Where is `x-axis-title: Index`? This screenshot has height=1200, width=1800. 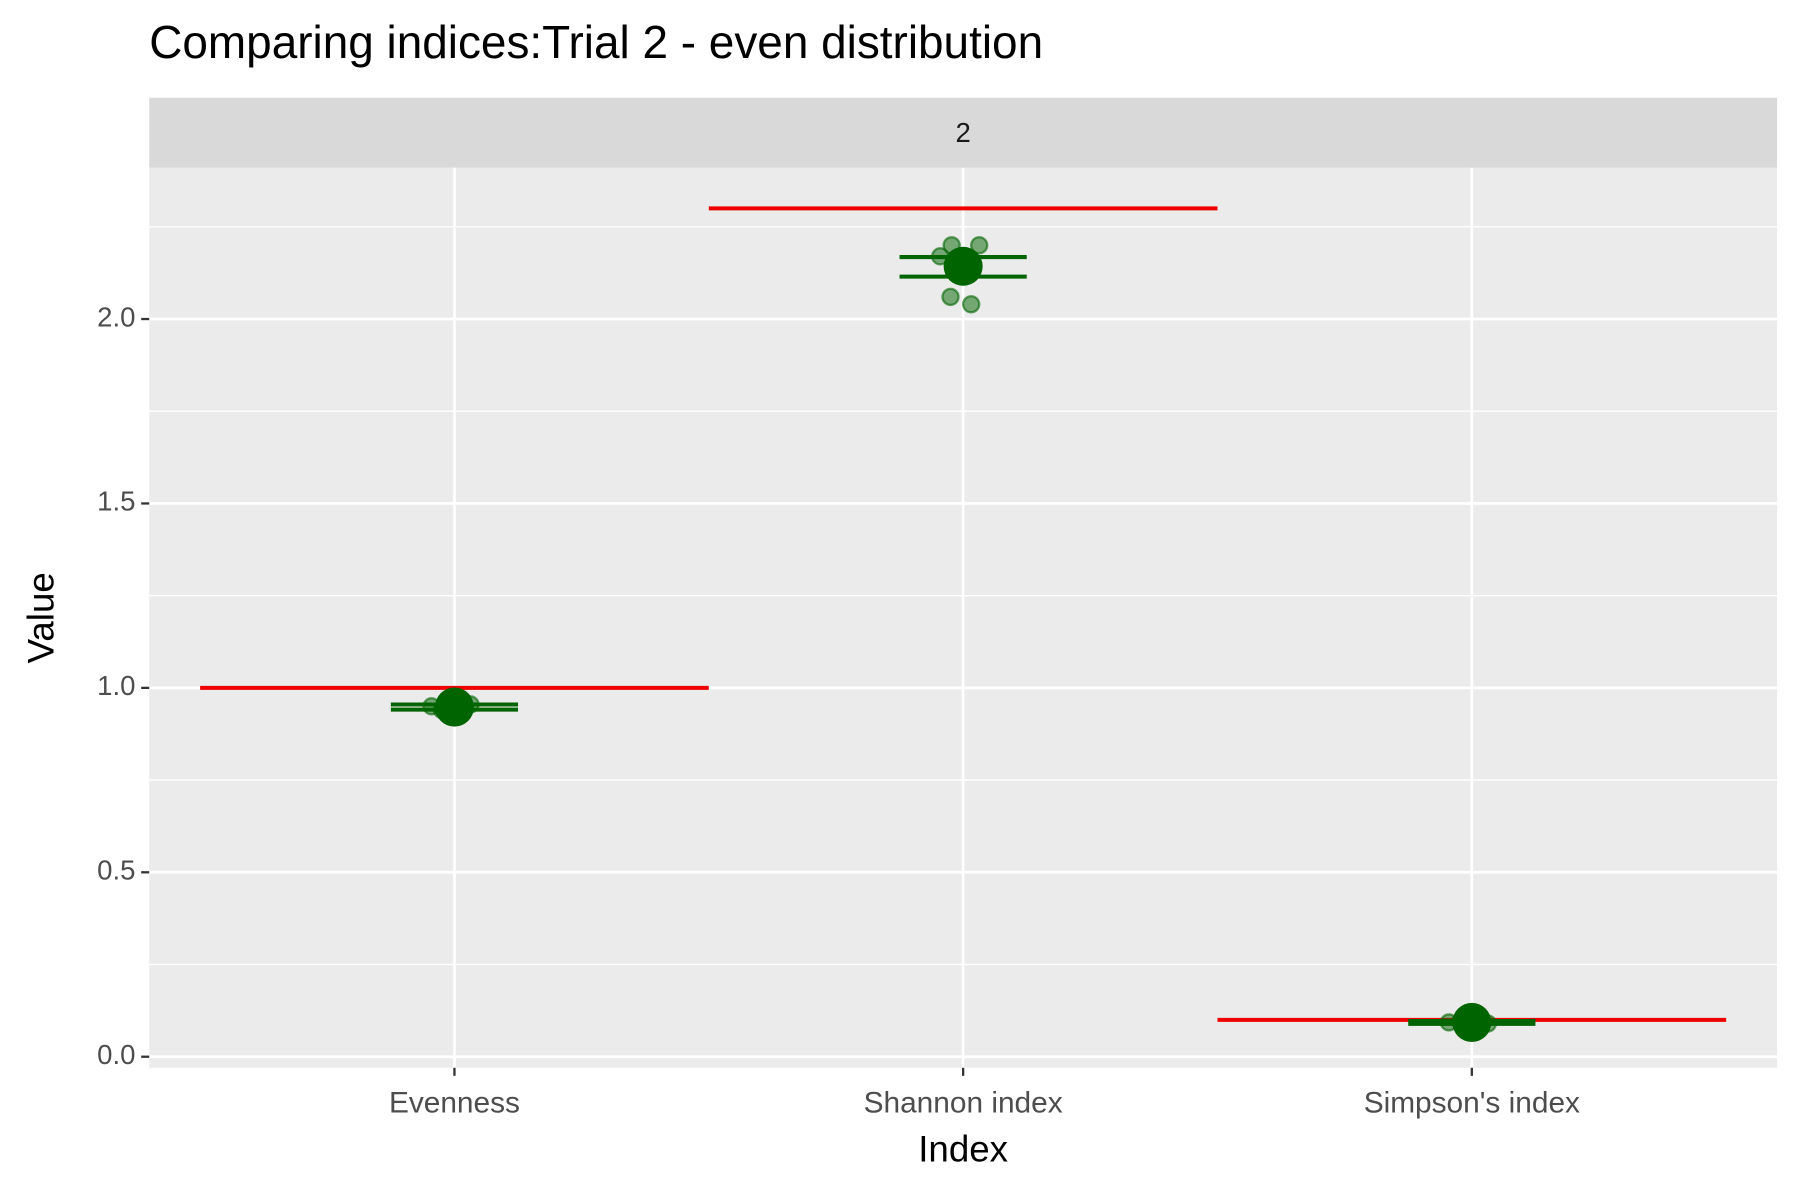
x-axis-title: Index is located at coordinates (963, 1148).